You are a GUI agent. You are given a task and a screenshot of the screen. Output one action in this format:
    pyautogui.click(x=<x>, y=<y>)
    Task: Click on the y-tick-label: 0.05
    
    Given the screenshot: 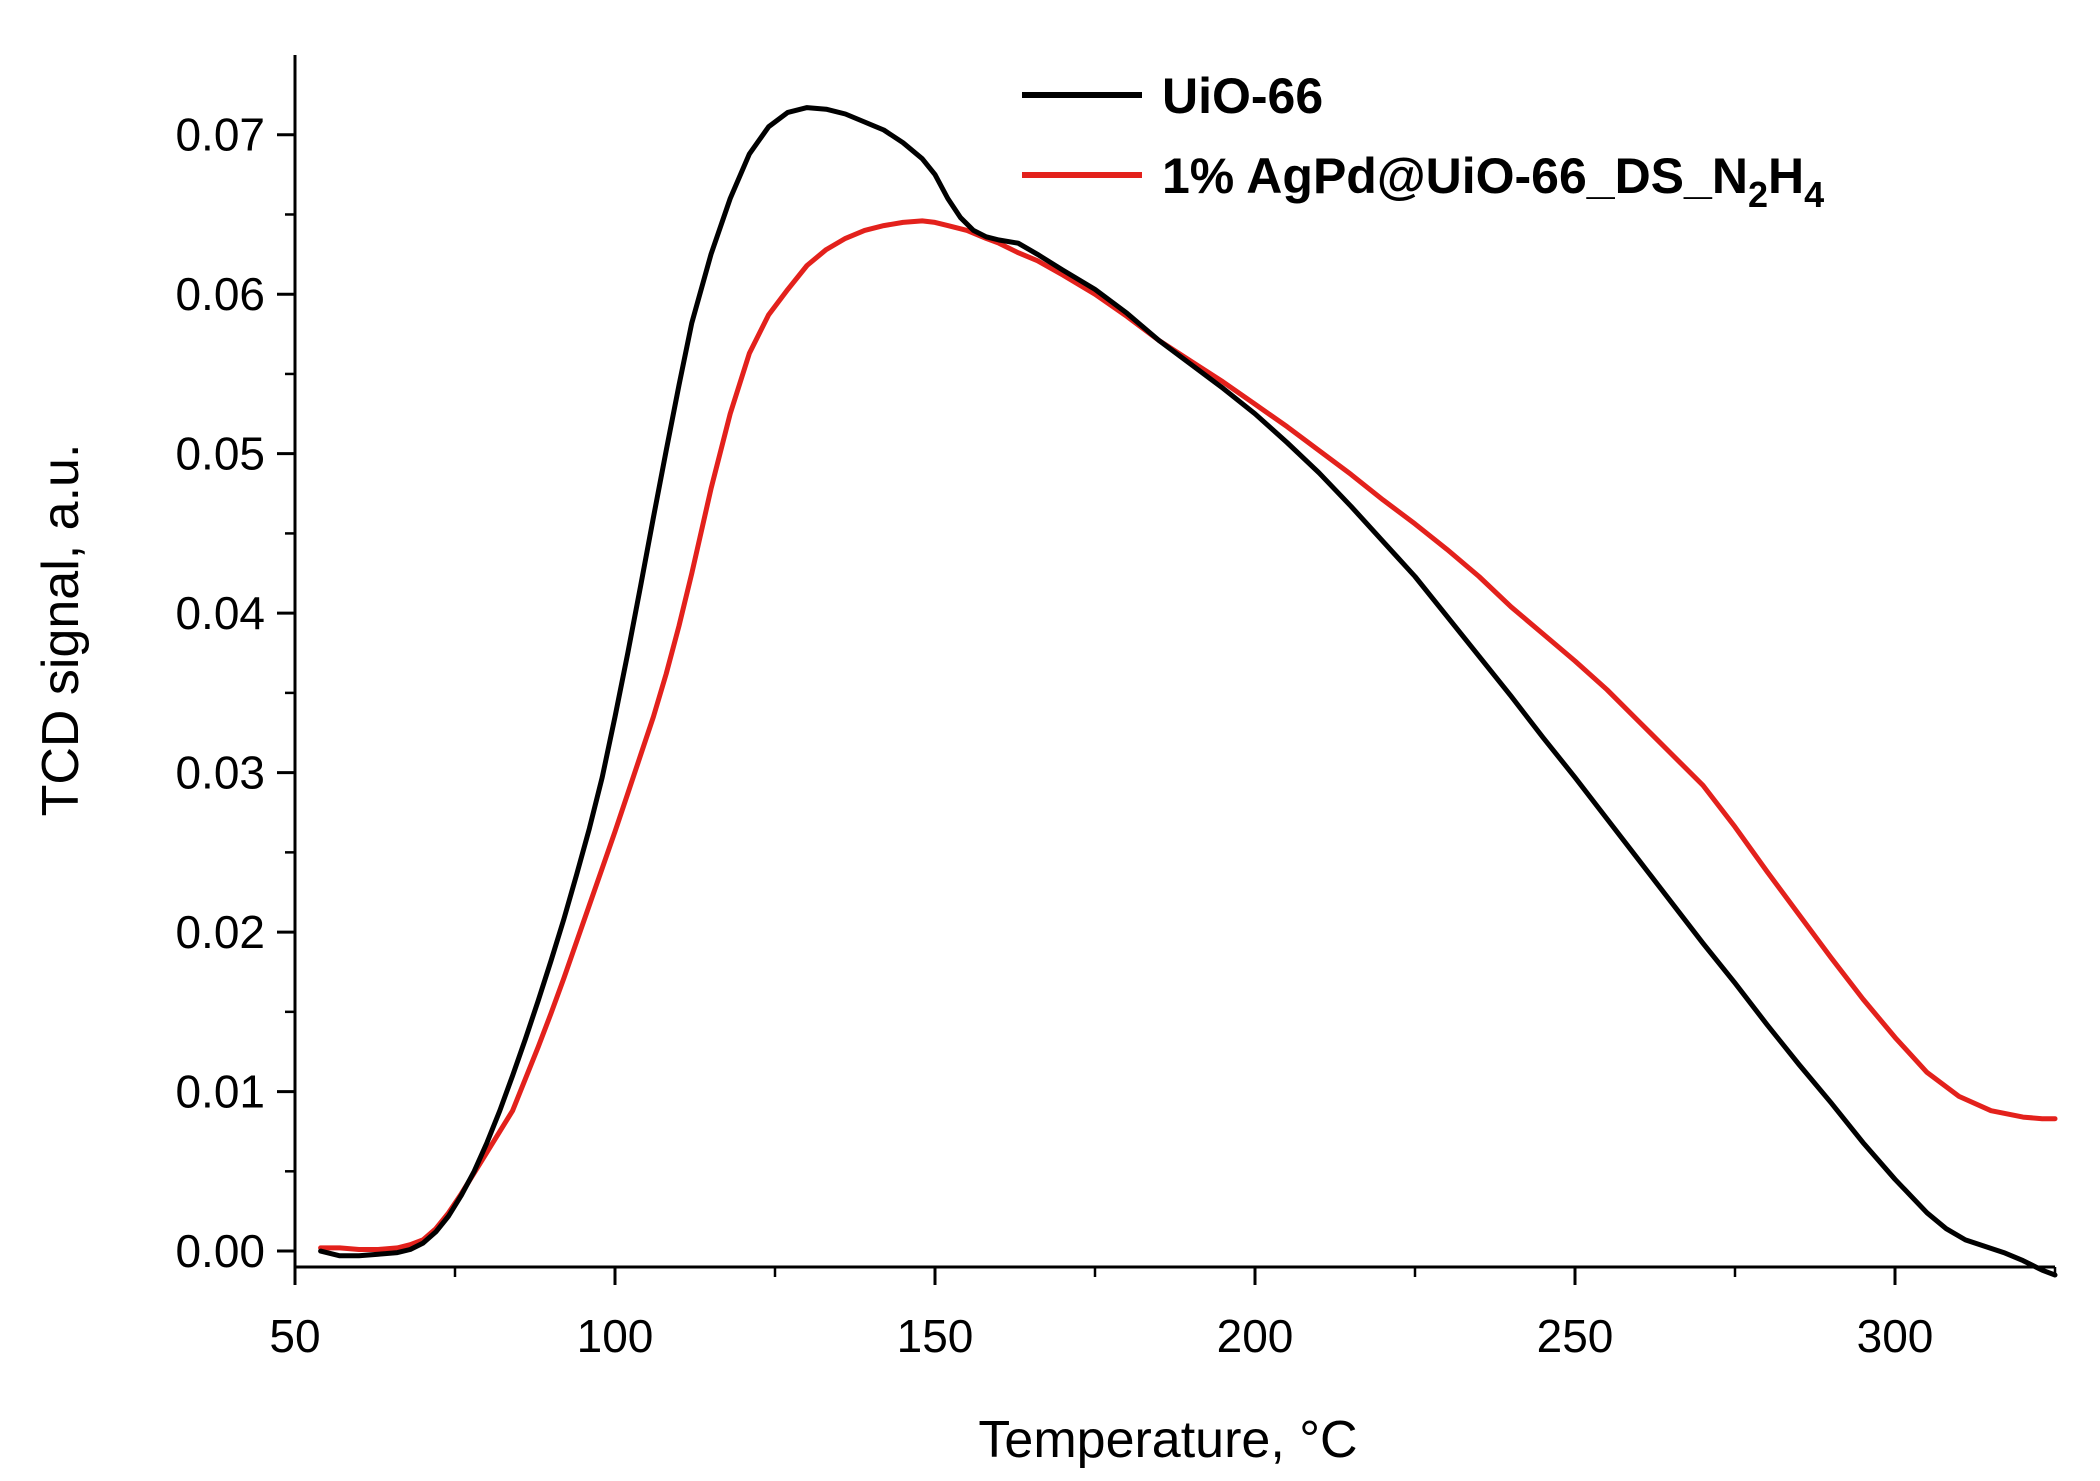 What is the action you would take?
    pyautogui.click(x=220, y=454)
    